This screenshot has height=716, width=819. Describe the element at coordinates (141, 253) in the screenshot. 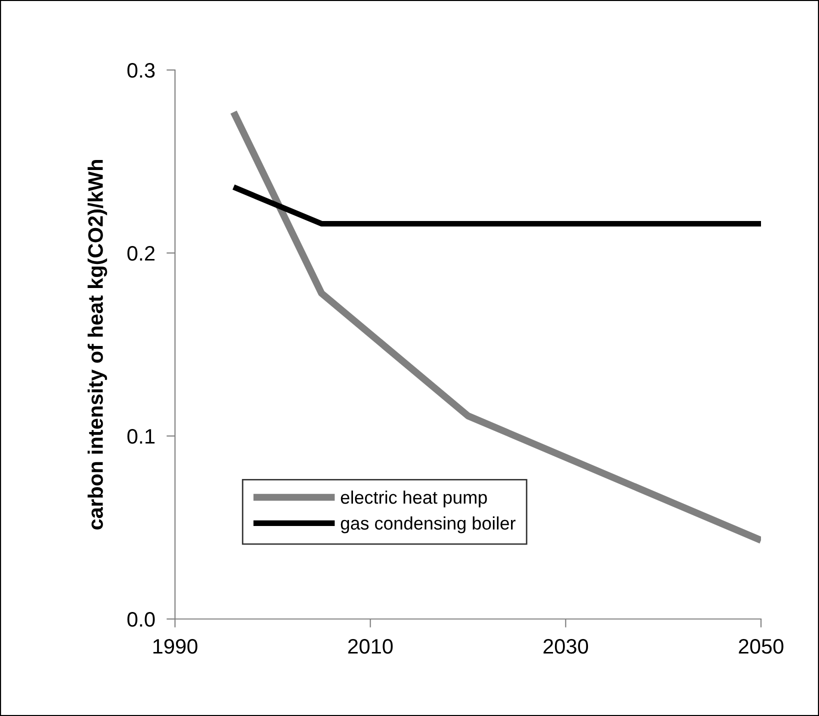

I see `y-tick-label: 0.2` at that location.